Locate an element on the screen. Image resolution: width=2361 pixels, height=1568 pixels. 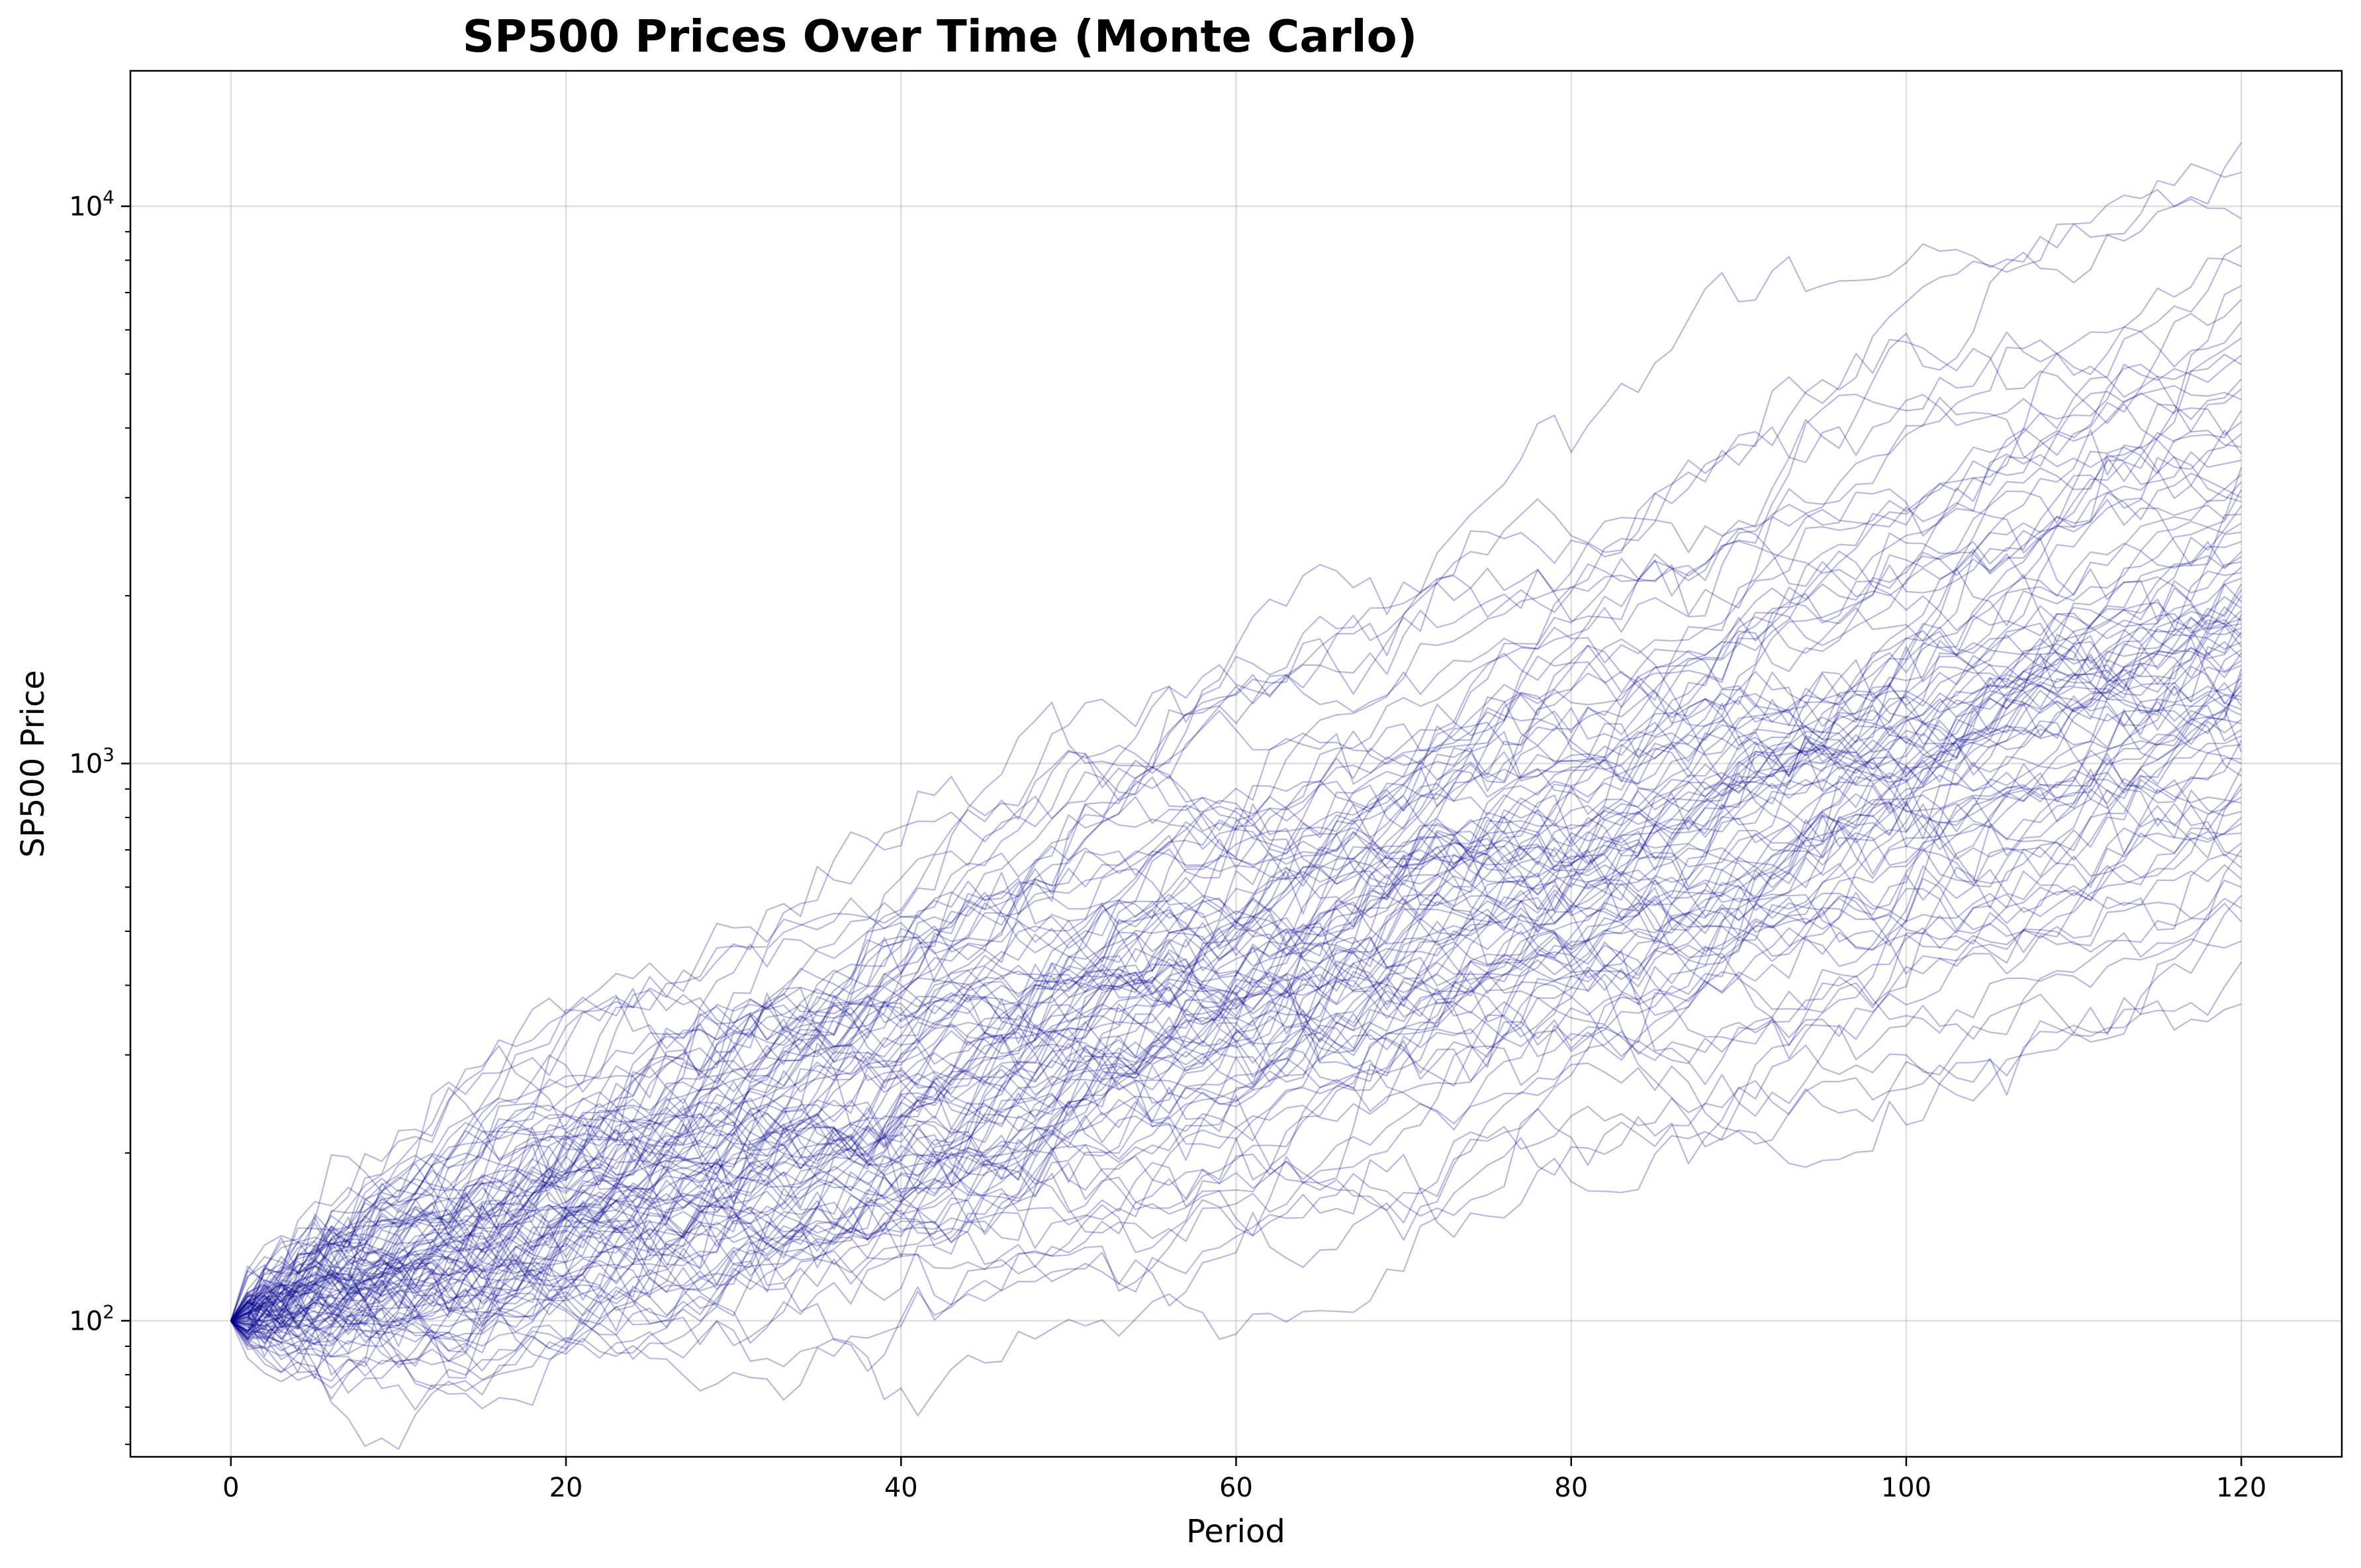
y-tick-label: 10⁴ is located at coordinates (92, 204).